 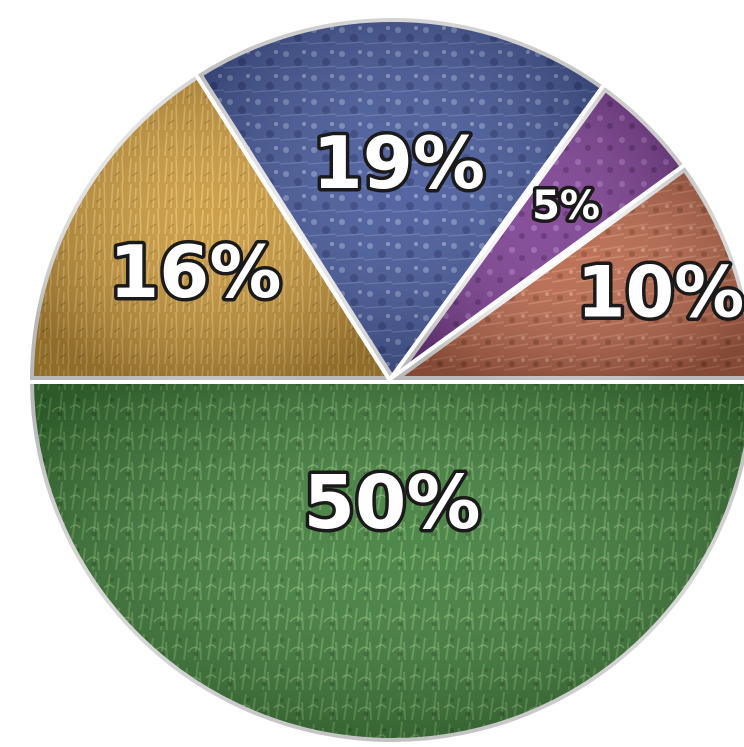 I want to click on slice-label-5: 5%, so click(x=566, y=206).